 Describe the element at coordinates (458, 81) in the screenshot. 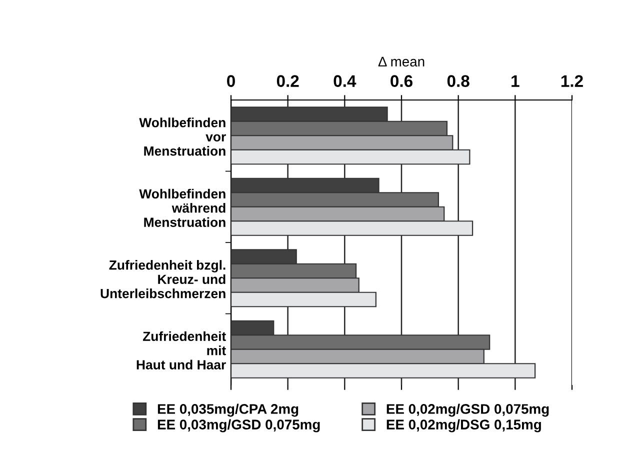

I see `x-tick-label: 0.8` at that location.